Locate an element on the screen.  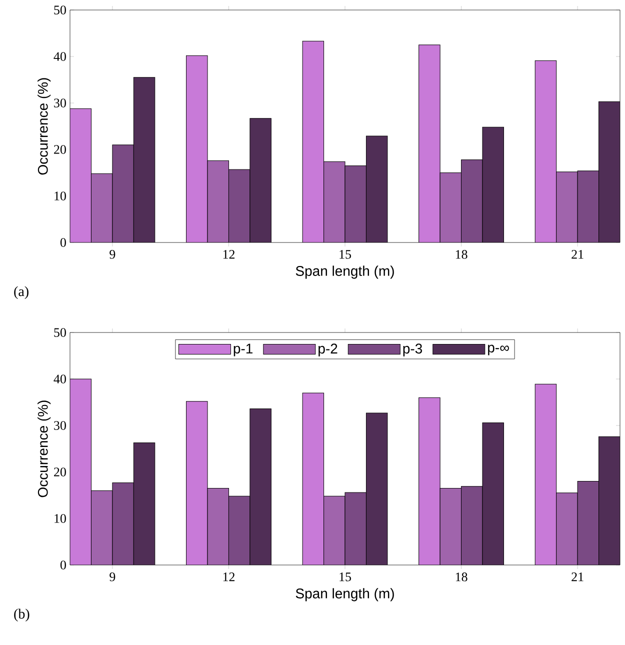
legend-label: p-∞ is located at coordinates (498, 350).